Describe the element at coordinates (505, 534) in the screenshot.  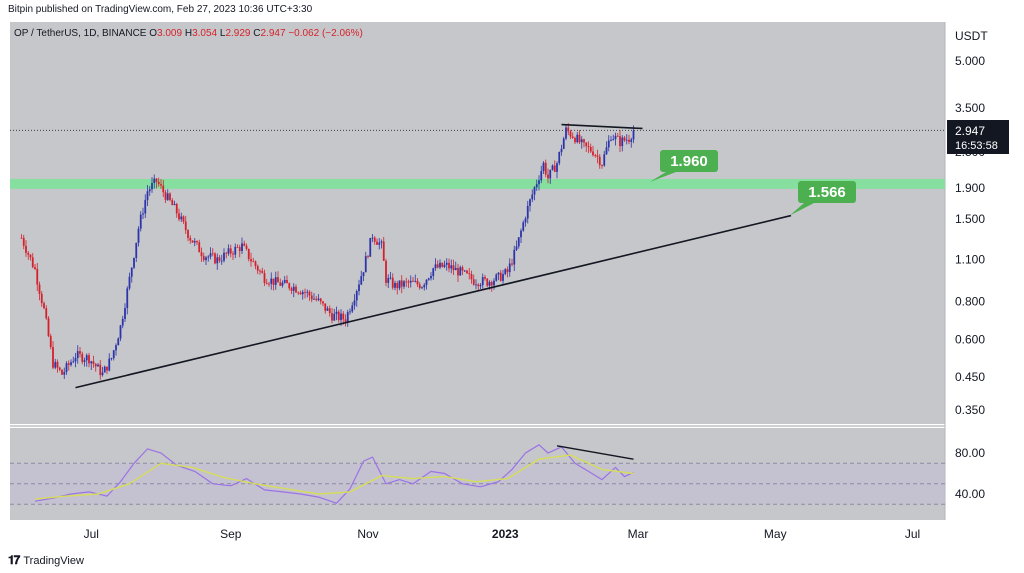
I see `time-tick-3: 2023` at that location.